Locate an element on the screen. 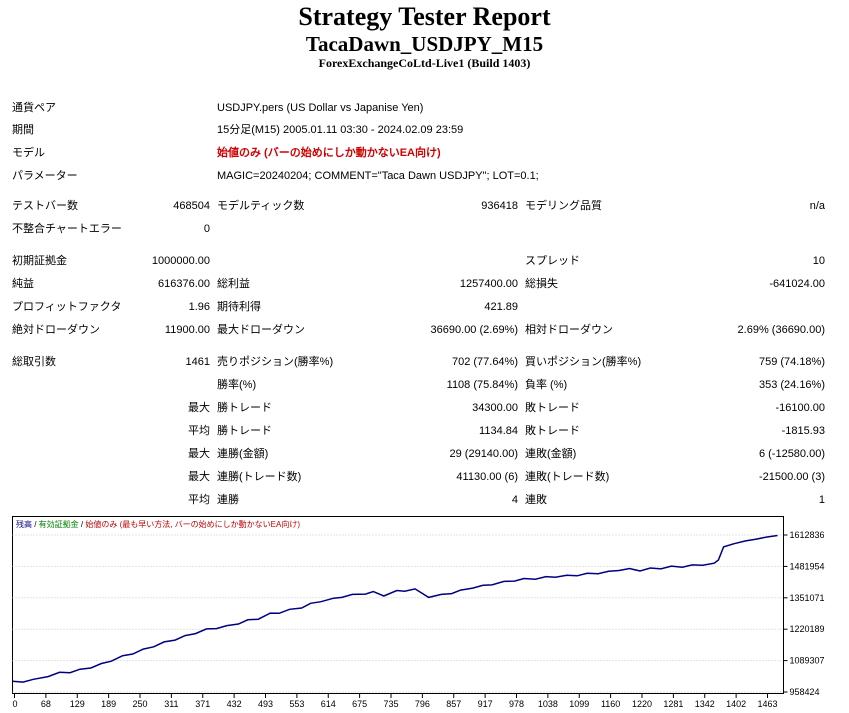 Image resolution: width=849 pixels, height=713 pixels. largest-win-value: 34300.00 is located at coordinates (495, 408).